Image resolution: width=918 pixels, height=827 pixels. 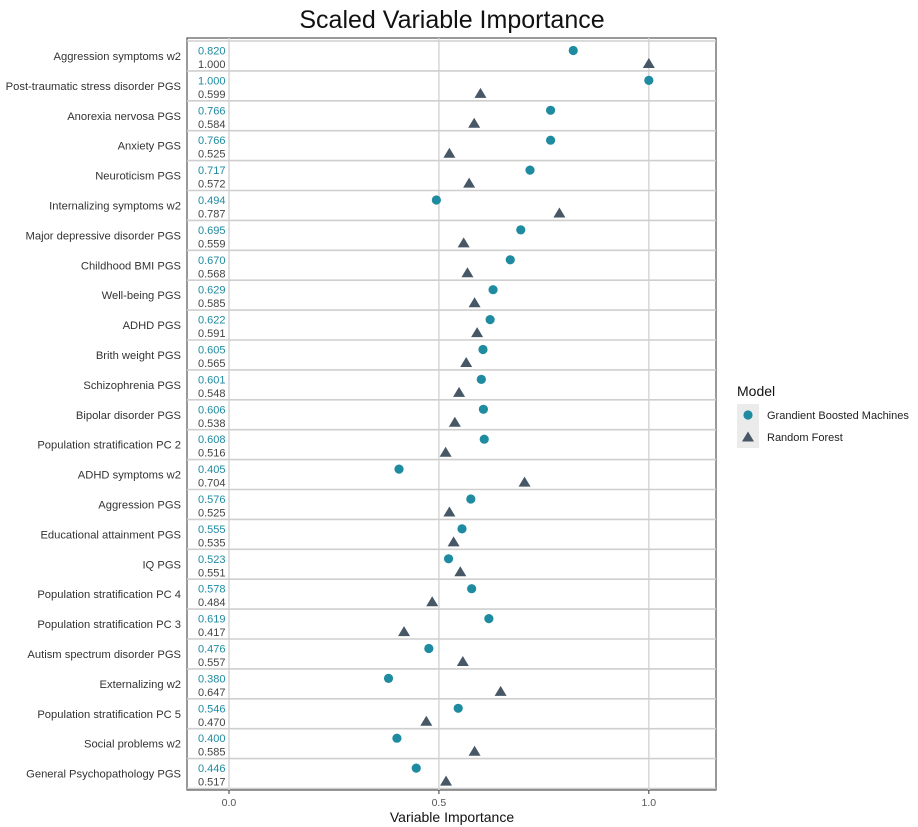 What do you see at coordinates (212, 351) in the screenshot?
I see `gbm-value-label: 0.605` at bounding box center [212, 351].